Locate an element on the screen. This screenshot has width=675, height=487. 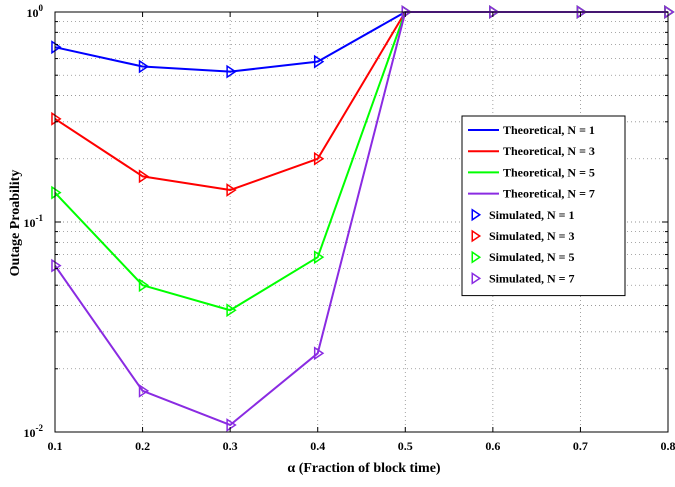
legend-label-simulated-n-1: Simulated, N = 1 is located at coordinates (532, 215).